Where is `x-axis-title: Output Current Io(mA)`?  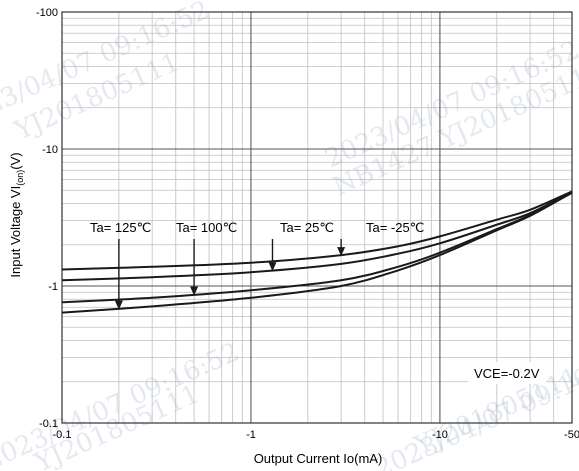
x-axis-title: Output Current Io(mA) is located at coordinates (318, 458).